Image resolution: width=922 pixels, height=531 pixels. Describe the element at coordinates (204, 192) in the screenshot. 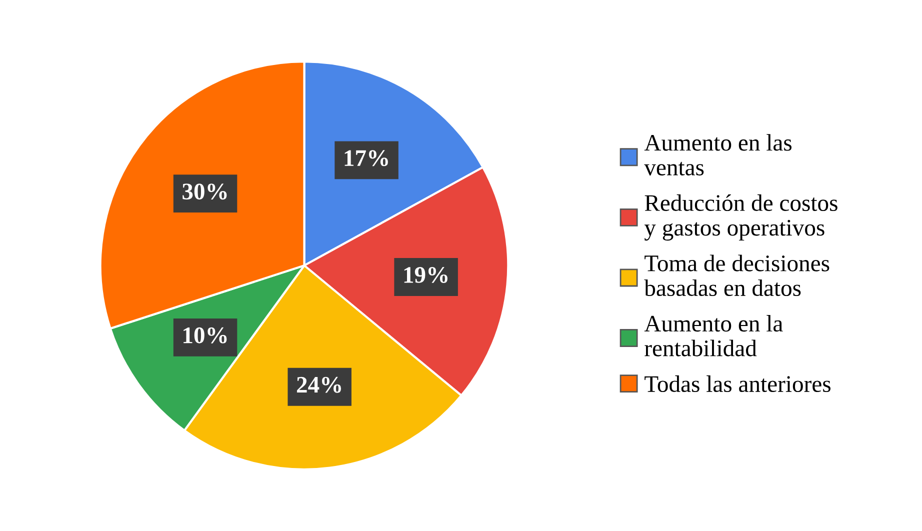

I see `data-label: 30%` at that location.